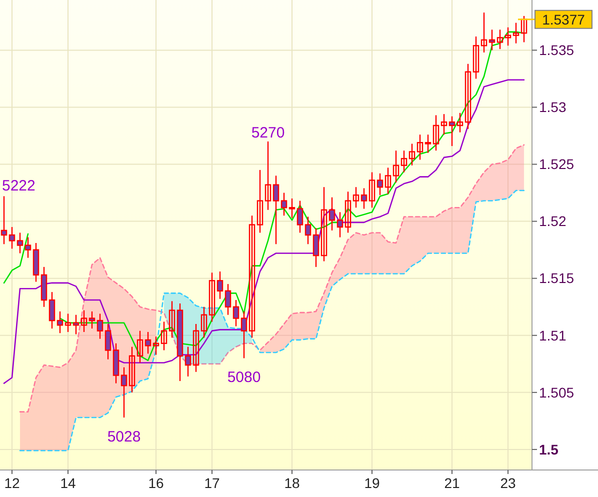 The width and height of the screenshot is (598, 497). I want to click on x-tick-label: 21, so click(452, 483).